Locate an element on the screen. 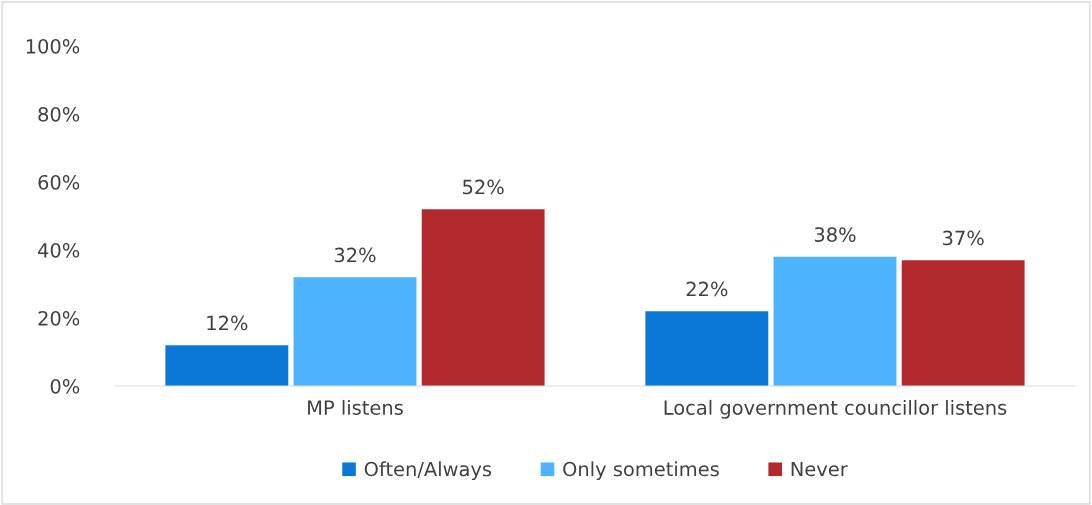 The height and width of the screenshot is (505, 1092). legend-label: Only sometimes is located at coordinates (641, 471).